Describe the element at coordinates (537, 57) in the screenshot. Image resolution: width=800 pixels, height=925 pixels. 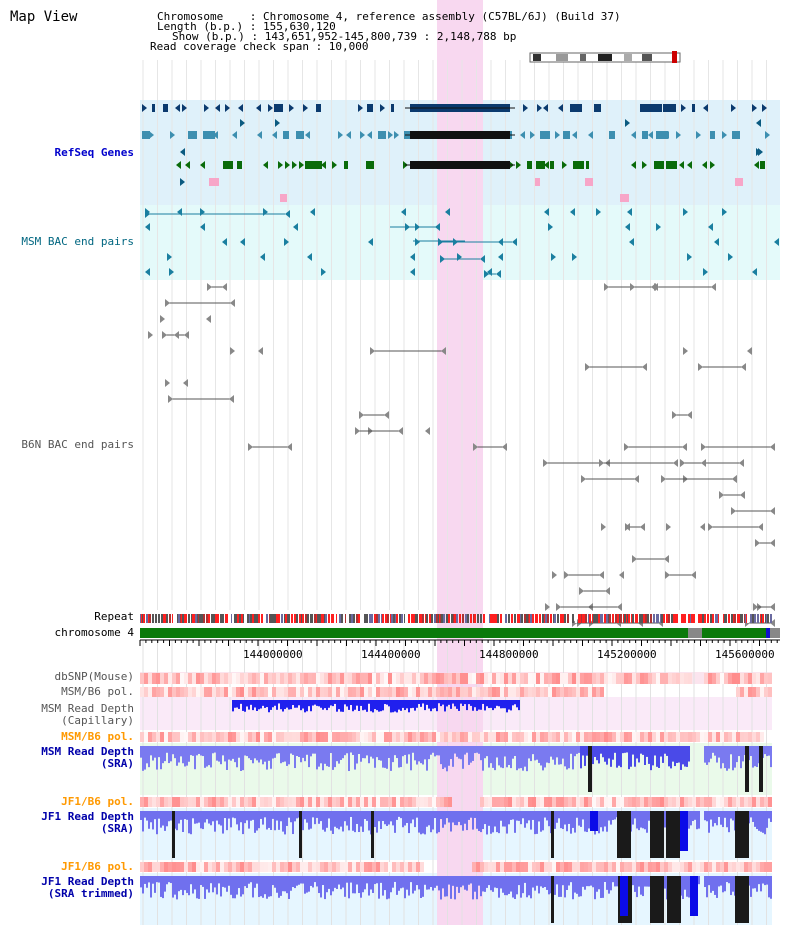
I see `ideogram-band` at that location.